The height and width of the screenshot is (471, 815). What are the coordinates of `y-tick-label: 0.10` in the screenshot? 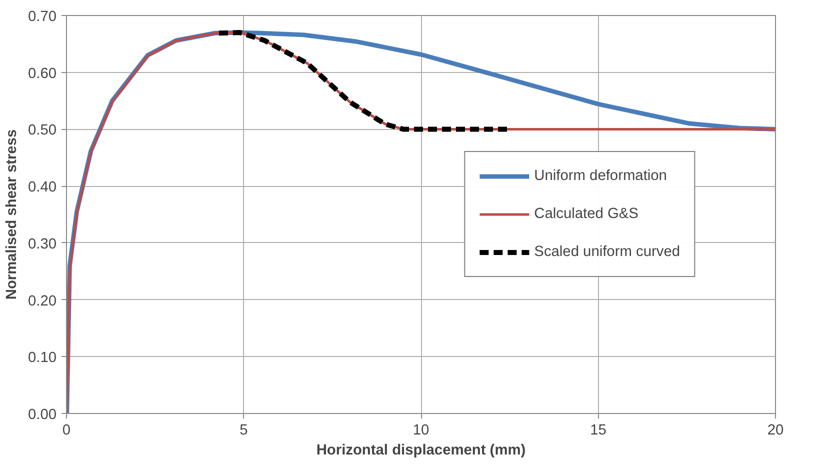 It's located at (42, 358).